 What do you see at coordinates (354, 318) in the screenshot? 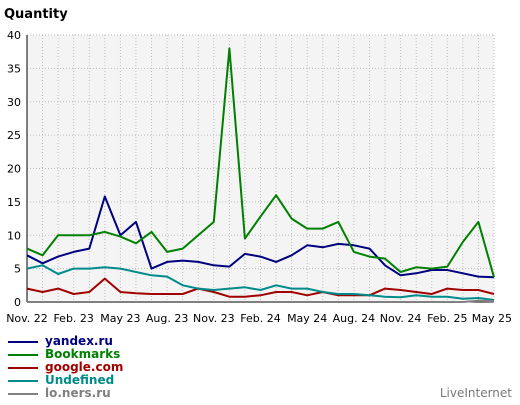
I see `x-tick-label: Aug. 24` at bounding box center [354, 318].